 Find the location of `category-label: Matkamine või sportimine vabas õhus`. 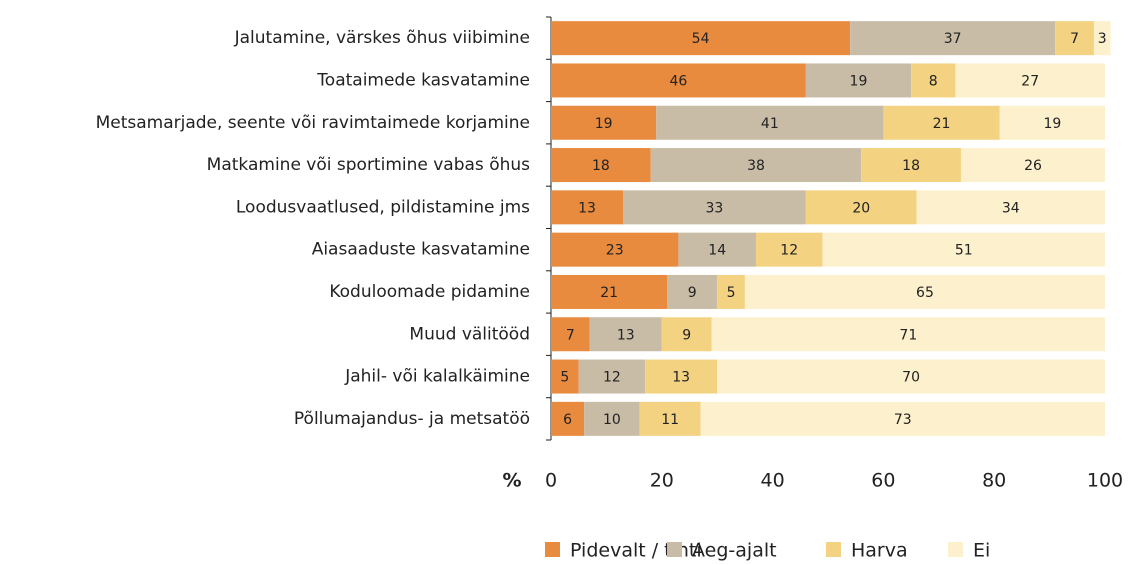

category-label: Matkamine või sportimine vabas õhus is located at coordinates (368, 165).